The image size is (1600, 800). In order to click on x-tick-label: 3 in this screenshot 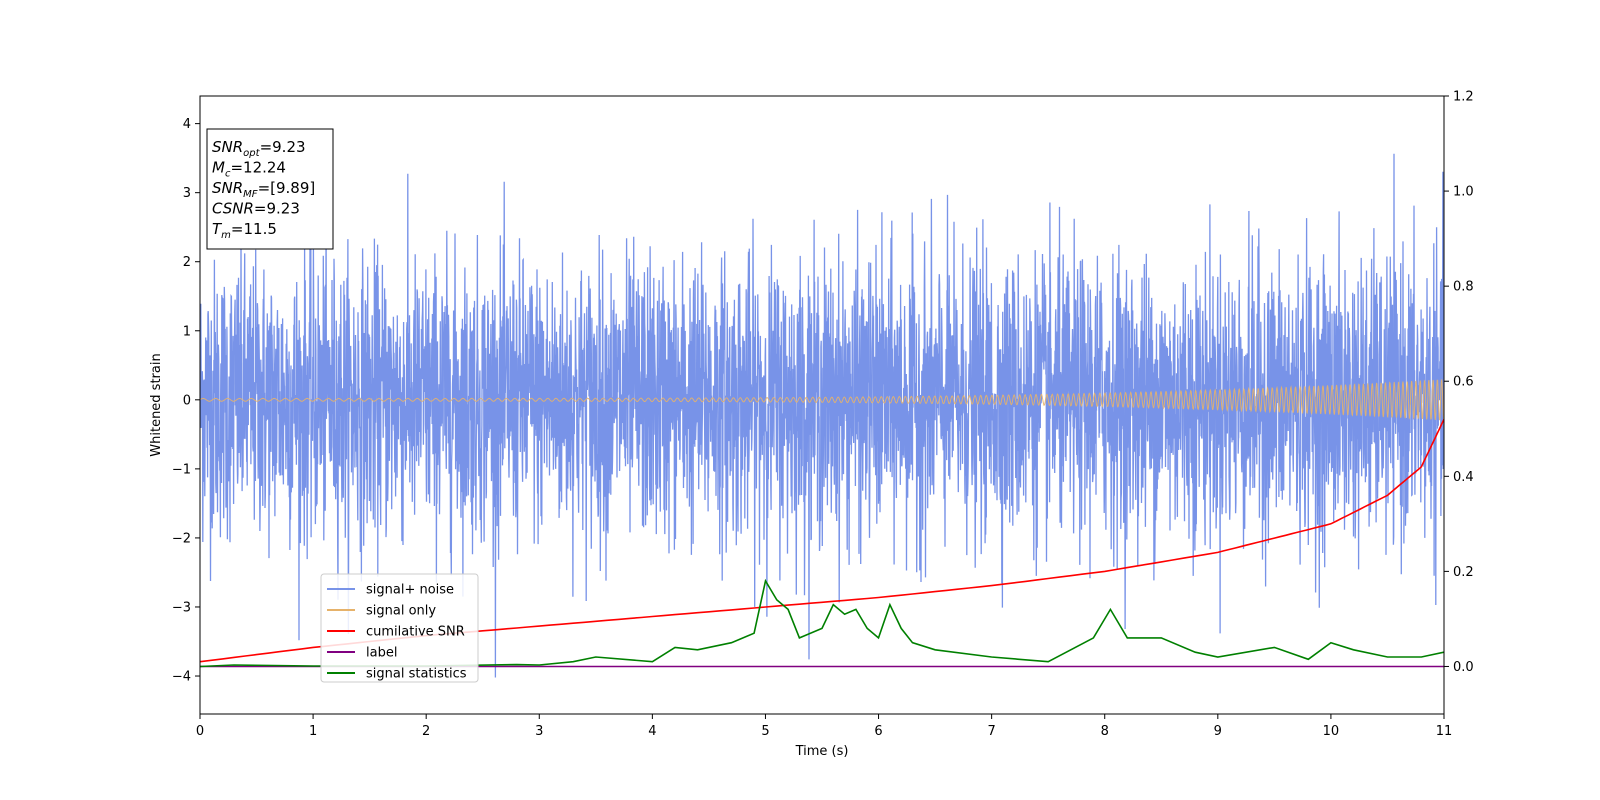, I will do `click(539, 731)`.